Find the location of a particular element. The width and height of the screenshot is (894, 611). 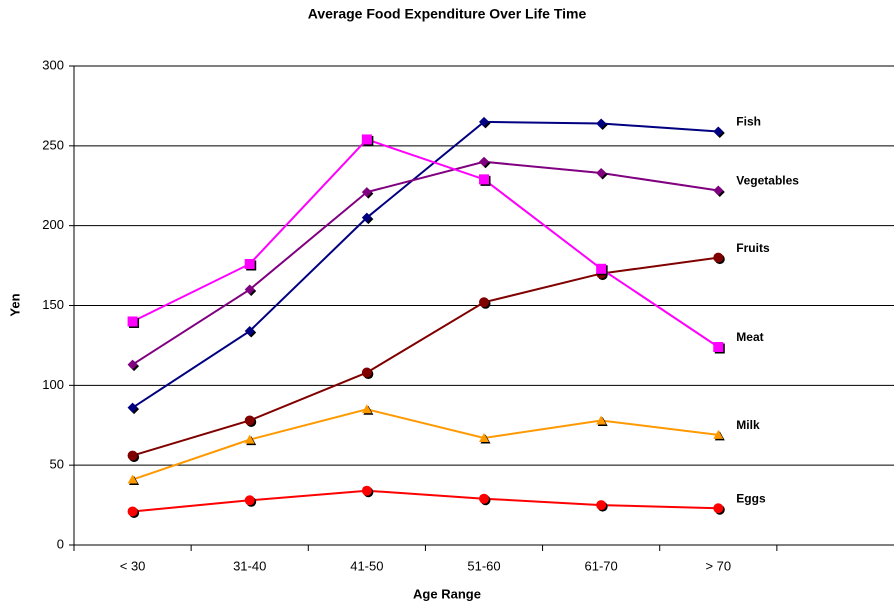

legend-label: Vegetables is located at coordinates (767, 181).